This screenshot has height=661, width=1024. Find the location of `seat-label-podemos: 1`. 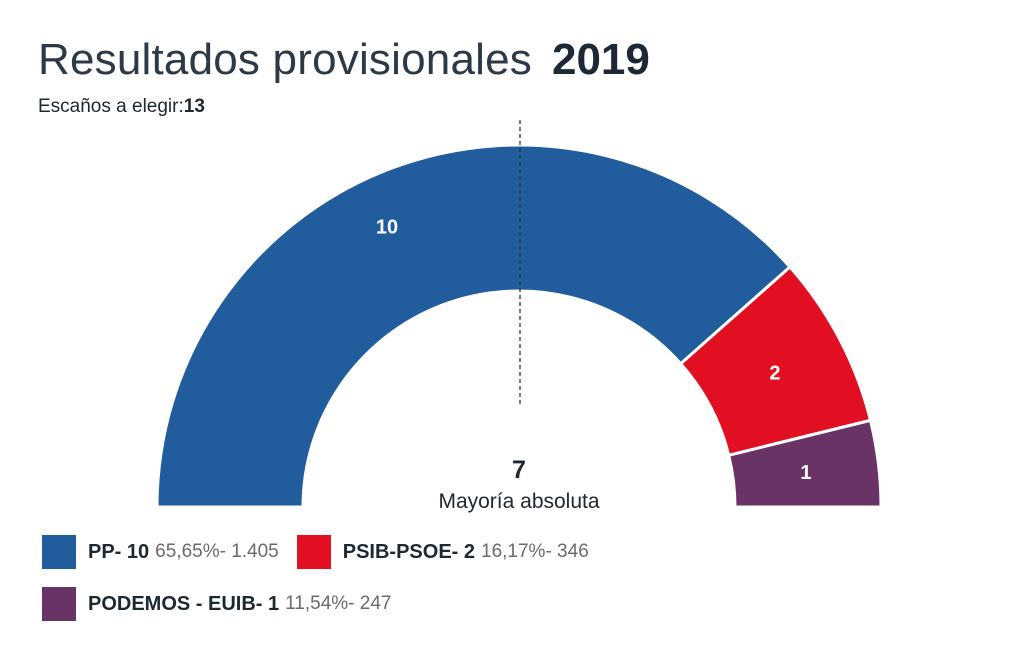

seat-label-podemos: 1 is located at coordinates (805, 473).